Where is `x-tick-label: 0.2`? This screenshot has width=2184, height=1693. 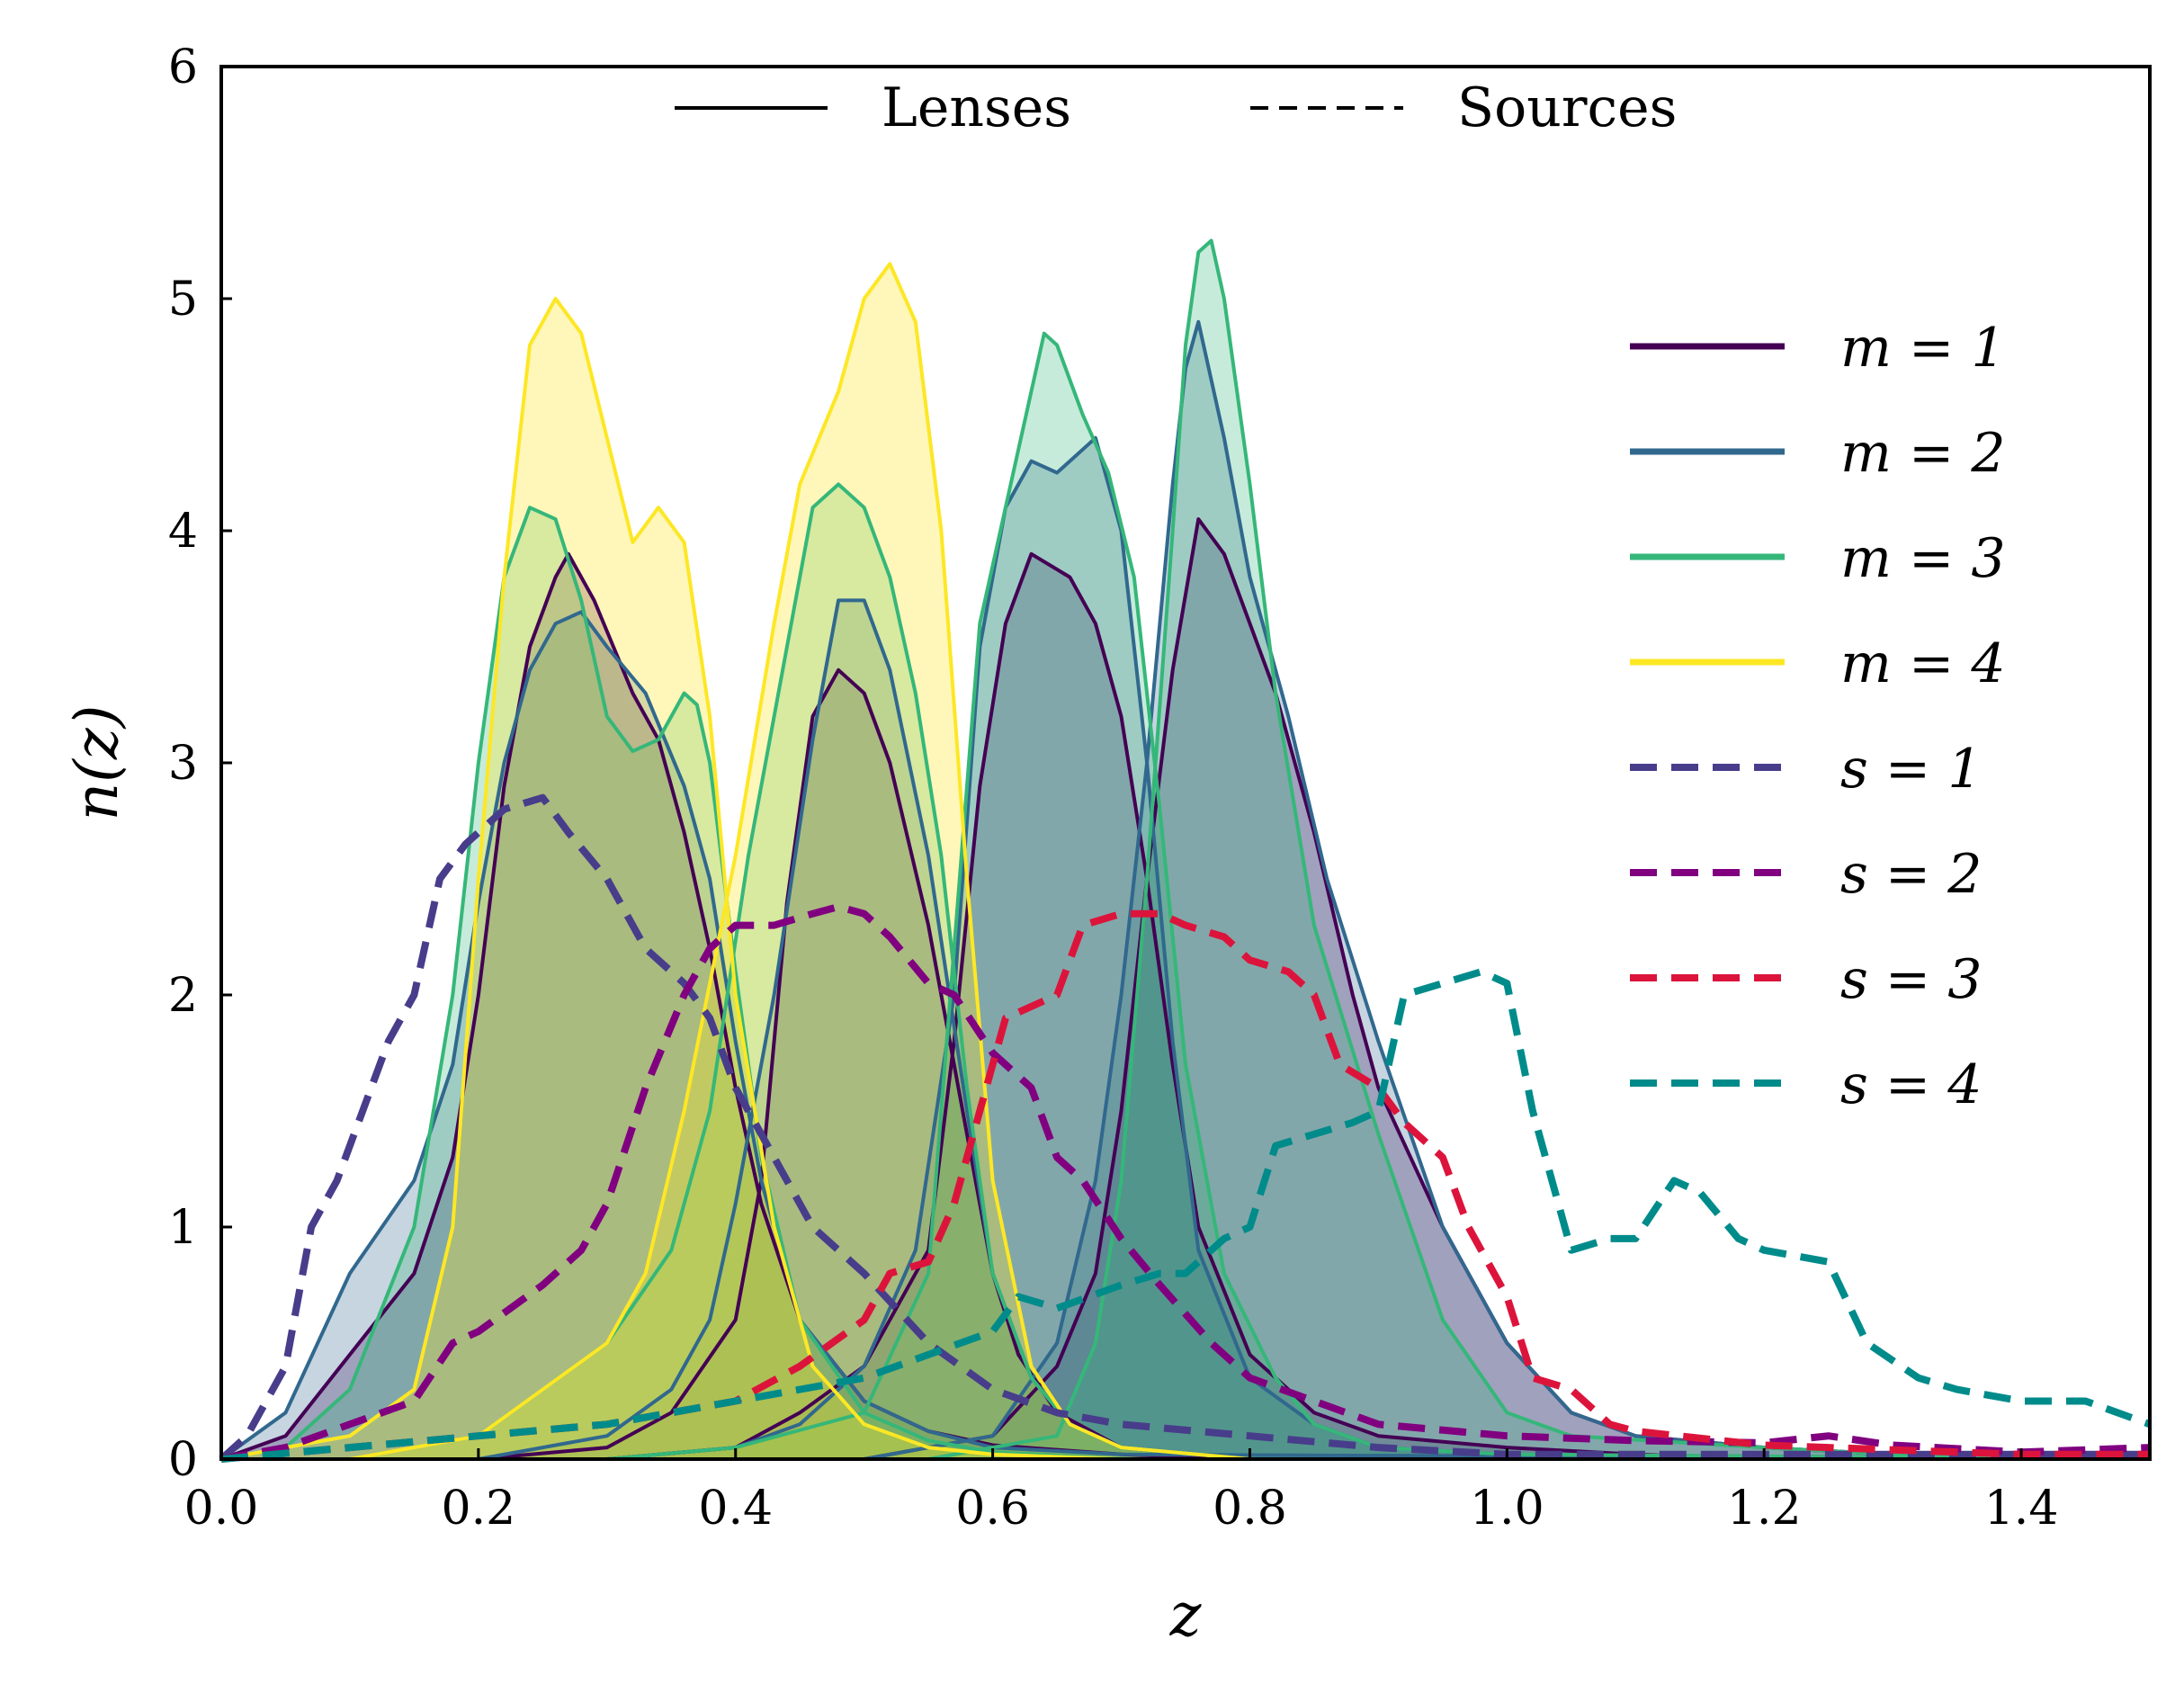 x-tick-label: 0.2 is located at coordinates (479, 1509).